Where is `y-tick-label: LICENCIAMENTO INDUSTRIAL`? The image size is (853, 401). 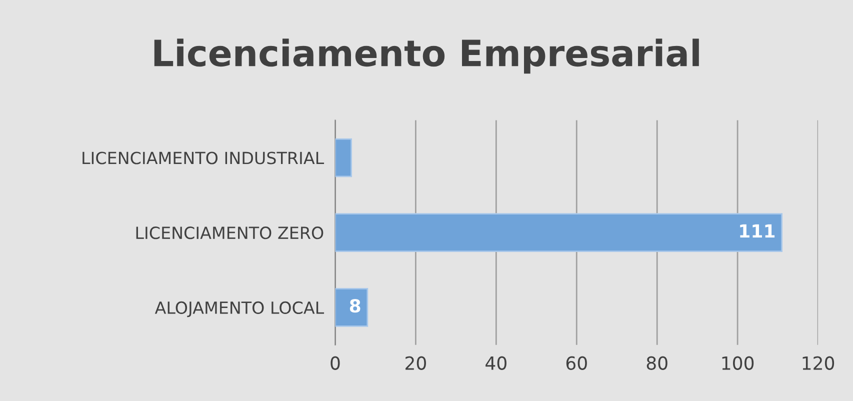 y-tick-label: LICENCIAMENTO INDUSTRIAL is located at coordinates (203, 158).